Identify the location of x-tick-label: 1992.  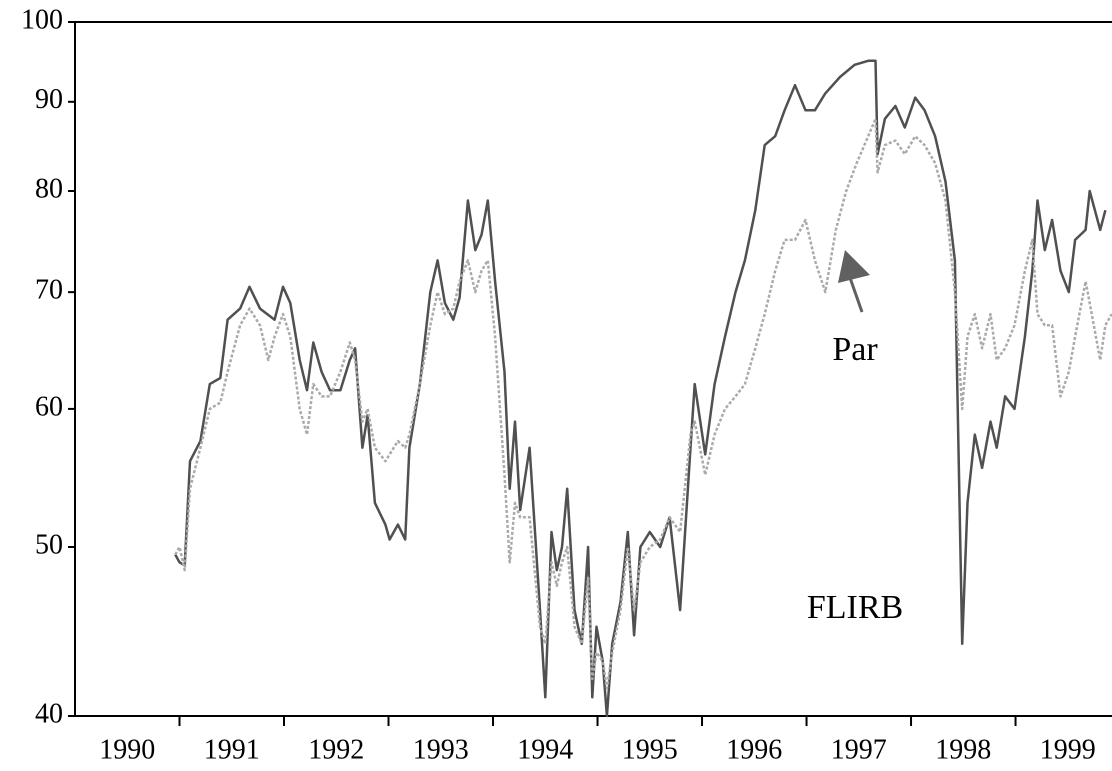
(336, 749).